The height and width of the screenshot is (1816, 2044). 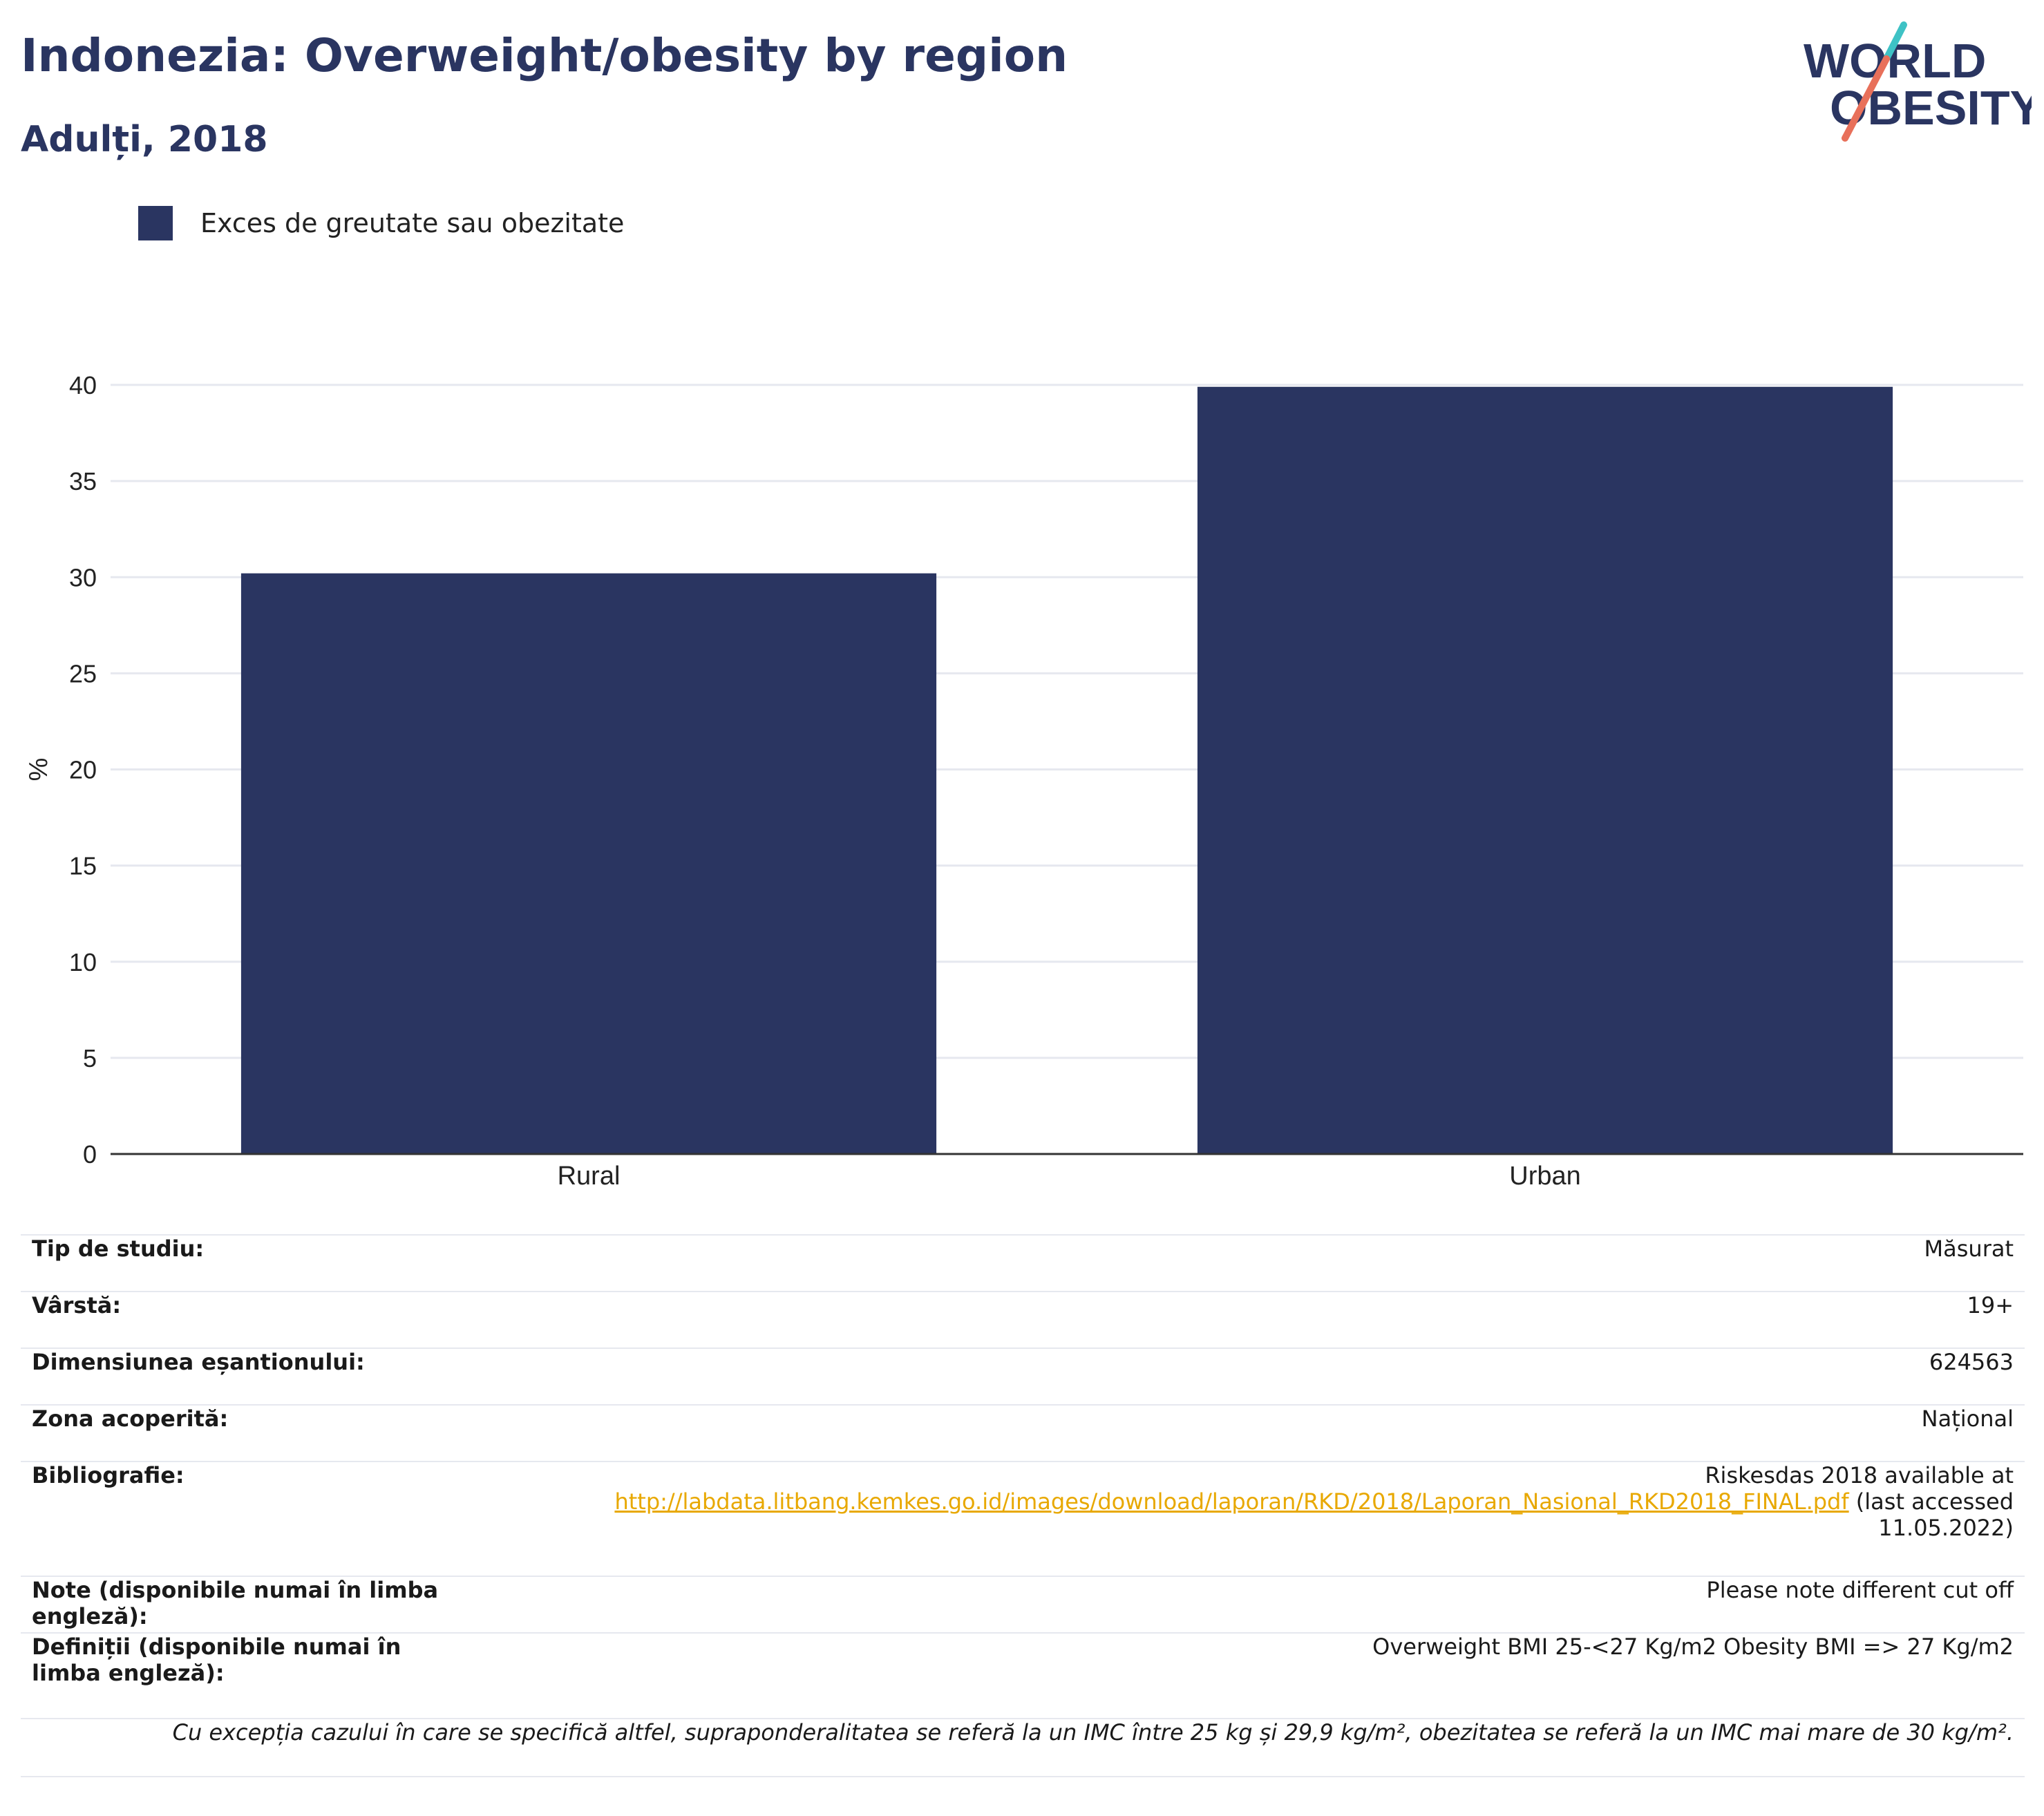 I want to click on x-tick-label: Urban, so click(x=1545, y=1176).